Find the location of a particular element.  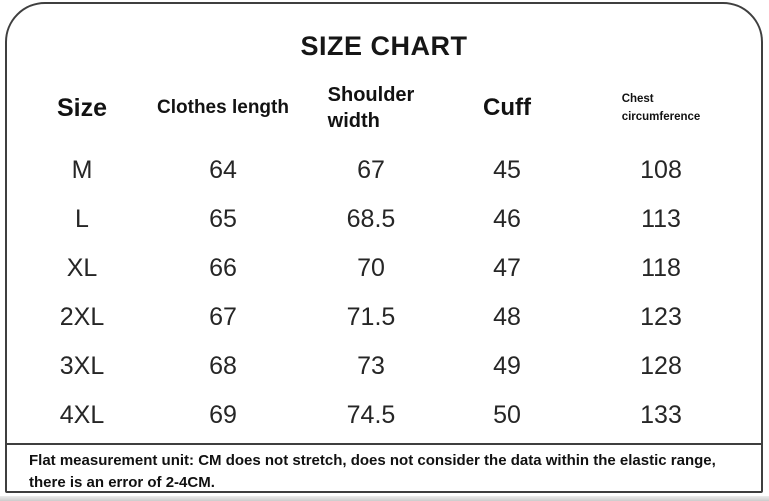

shoulder-width-cell: 71.5 is located at coordinates (371, 317).